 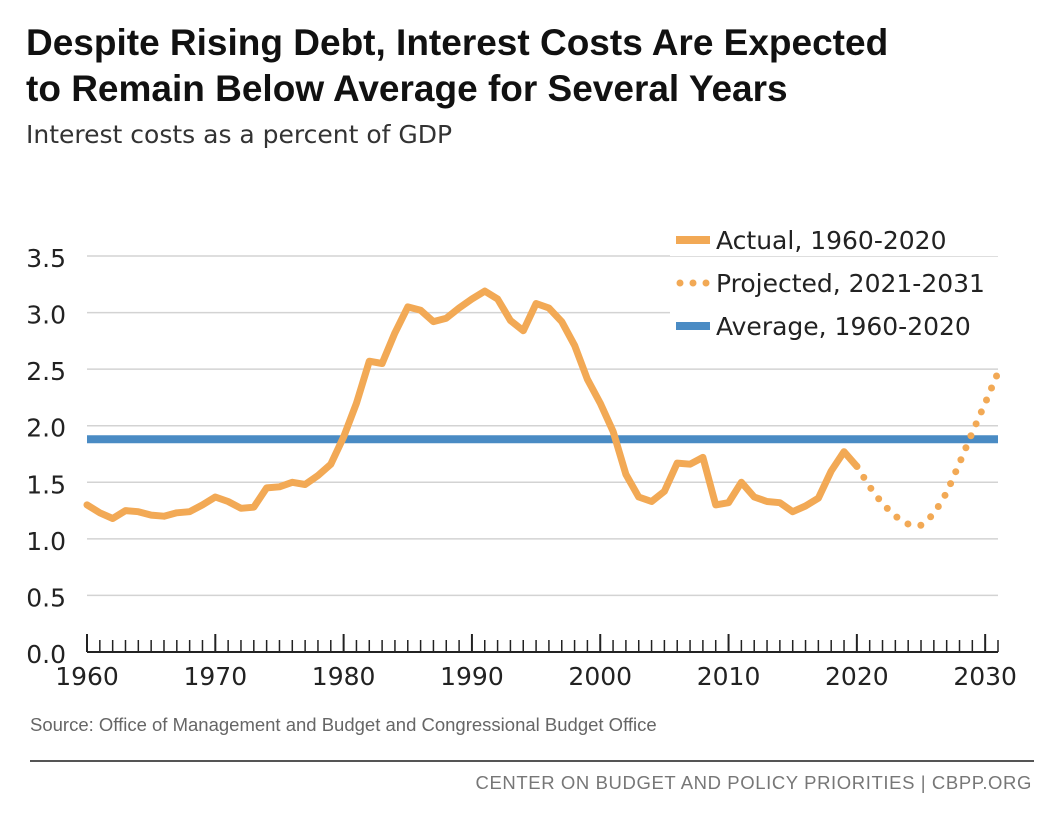 I want to click on legend-label: Average, 1960-2020, so click(x=843, y=326).